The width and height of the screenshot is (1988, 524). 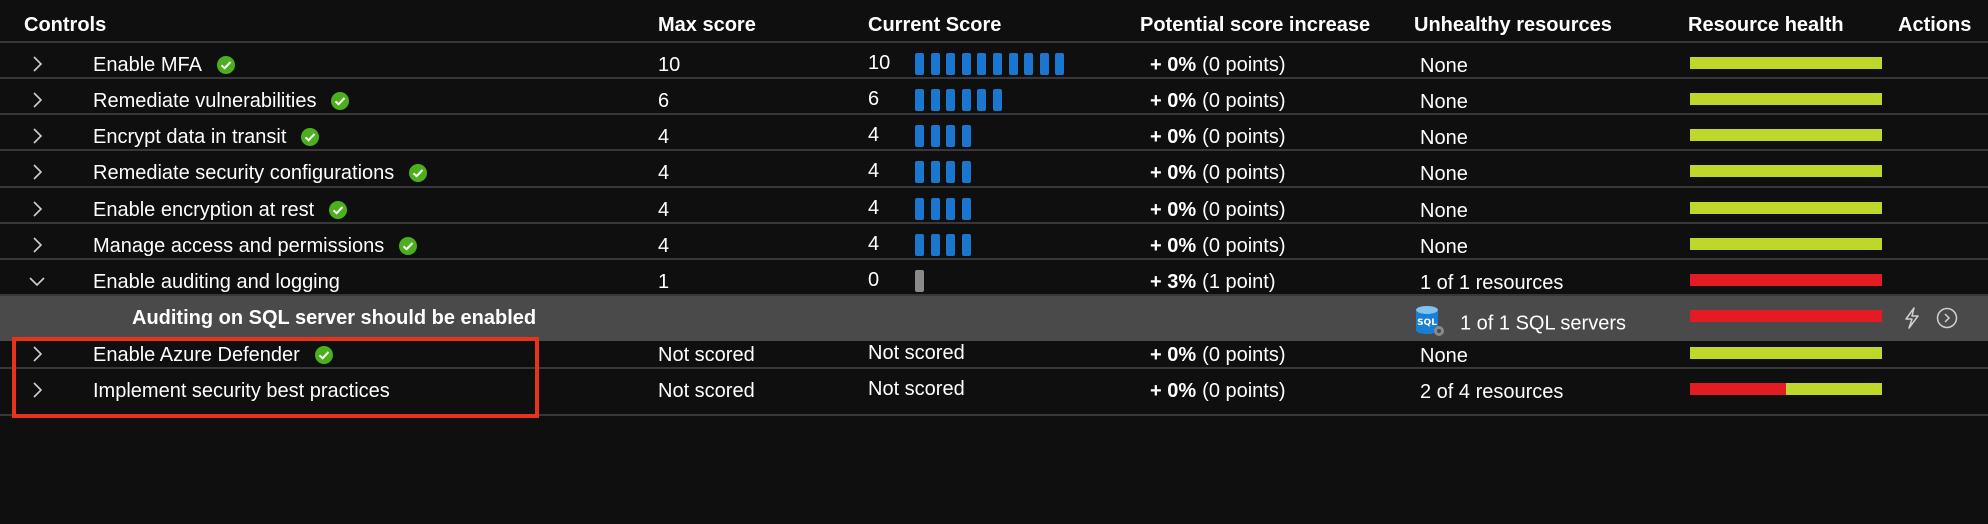 What do you see at coordinates (1492, 392) in the screenshot?
I see `unhealthy-resources: 2 of 4 resources` at bounding box center [1492, 392].